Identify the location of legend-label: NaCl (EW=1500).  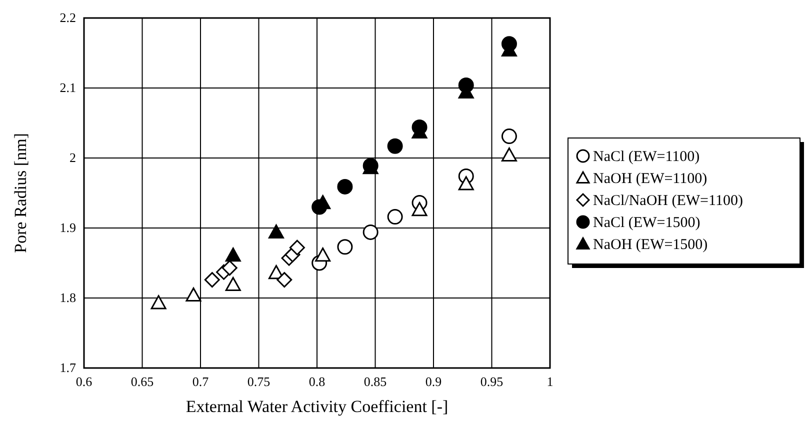
(646, 223).